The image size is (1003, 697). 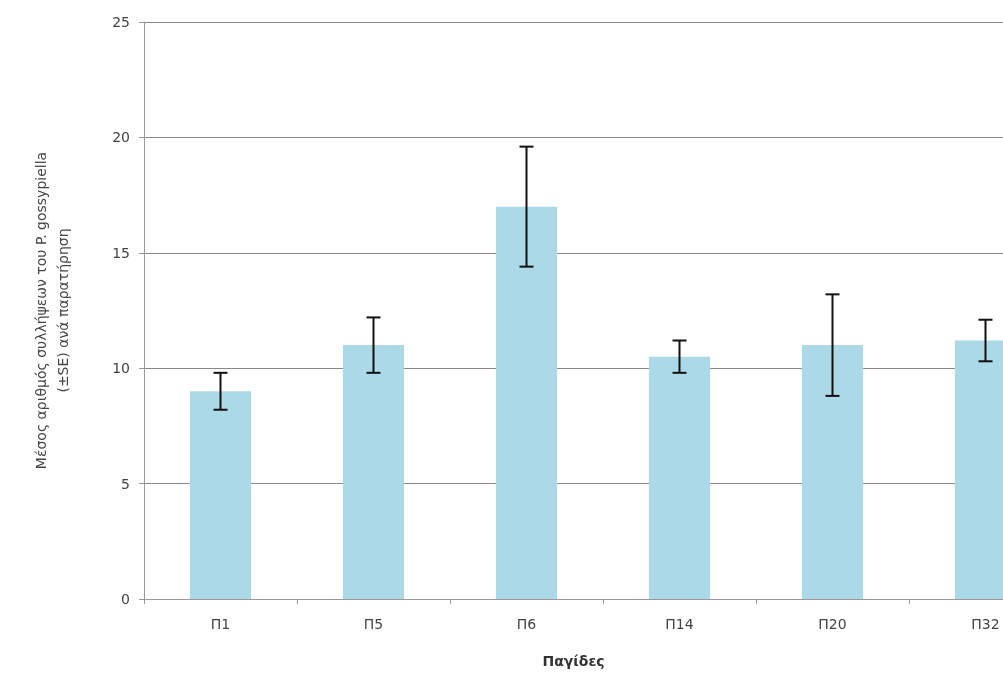 I want to click on y-axis-title: Μέσος αριθμός συλλήψεων του P. gossypiella (±SE) ανά παρατήρηση, so click(x=52, y=310).